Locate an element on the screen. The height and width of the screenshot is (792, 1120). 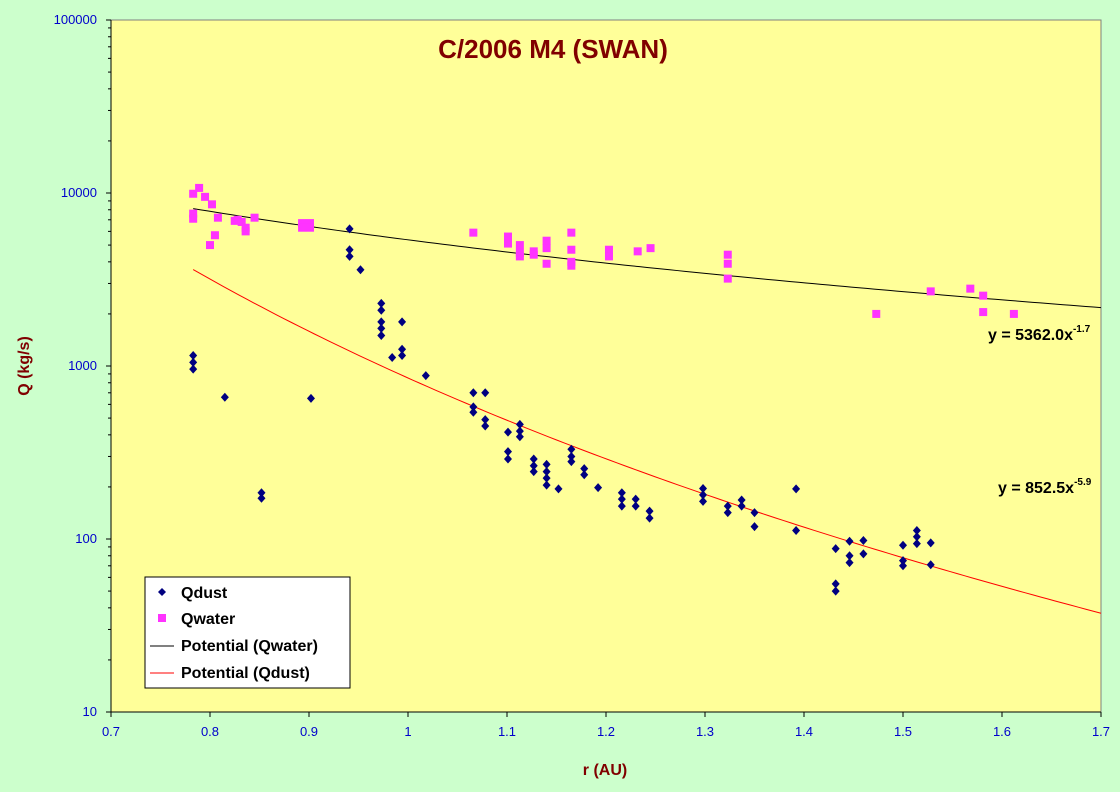
x-tick-label: 1.7 is located at coordinates (1101, 731).